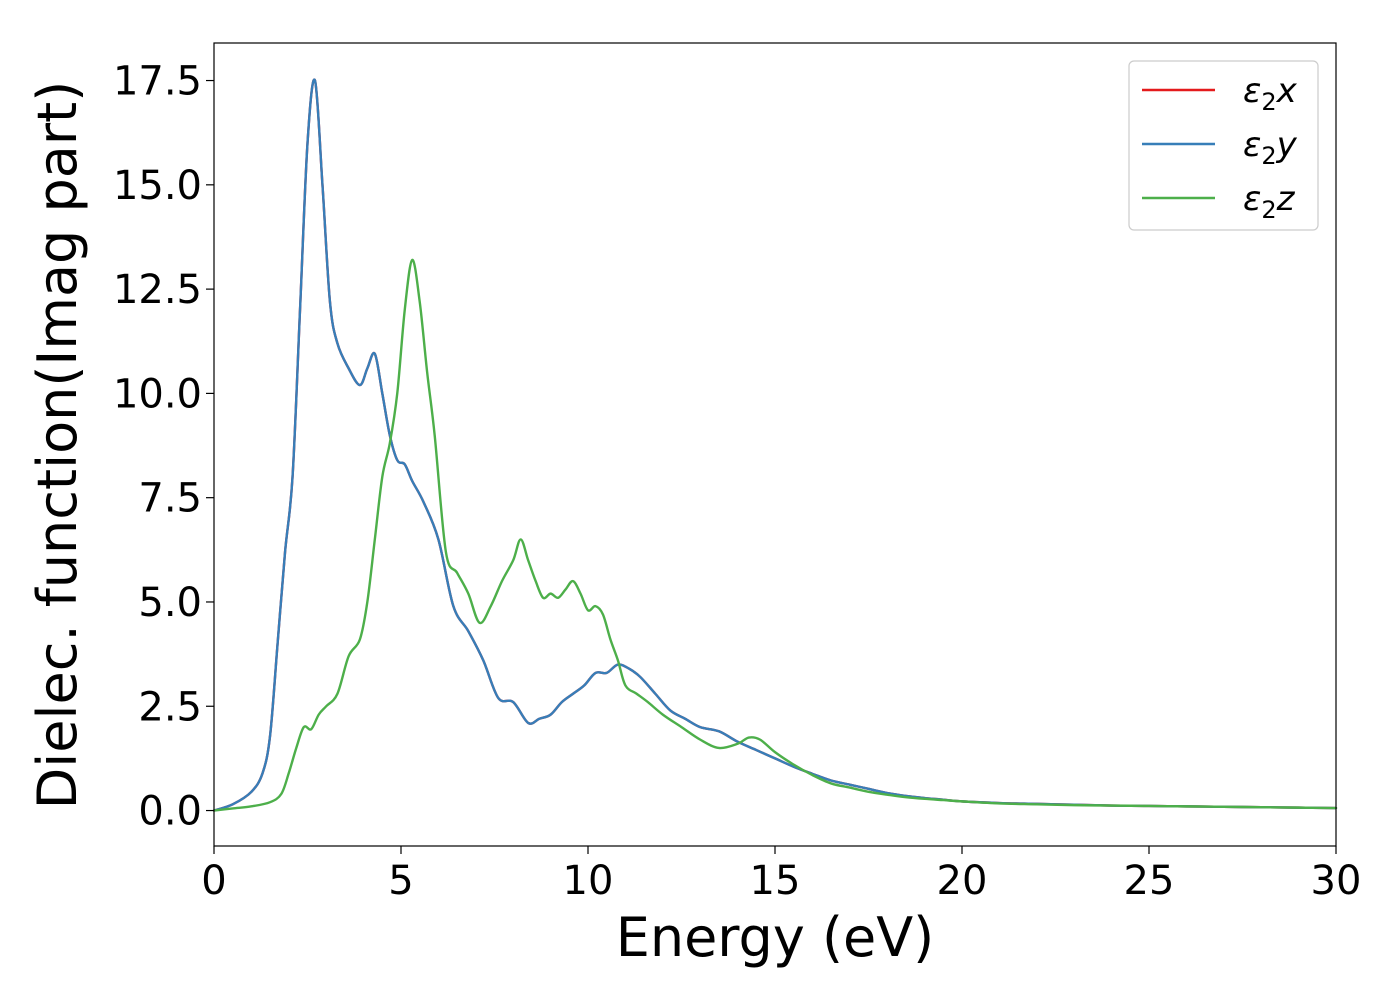 The height and width of the screenshot is (1000, 1400). I want to click on x-tick-label: 15, so click(775, 881).